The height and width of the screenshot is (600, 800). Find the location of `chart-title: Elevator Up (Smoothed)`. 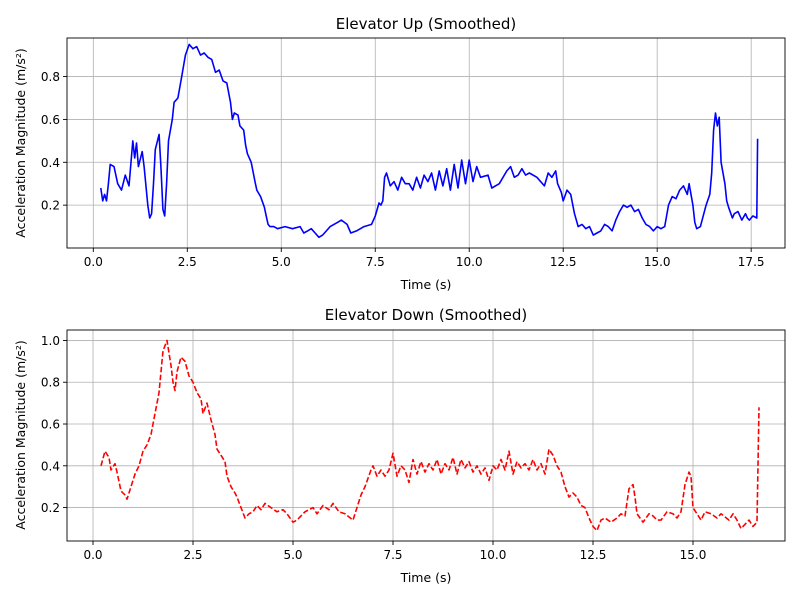

chart-title: Elevator Up (Smoothed) is located at coordinates (426, 24).